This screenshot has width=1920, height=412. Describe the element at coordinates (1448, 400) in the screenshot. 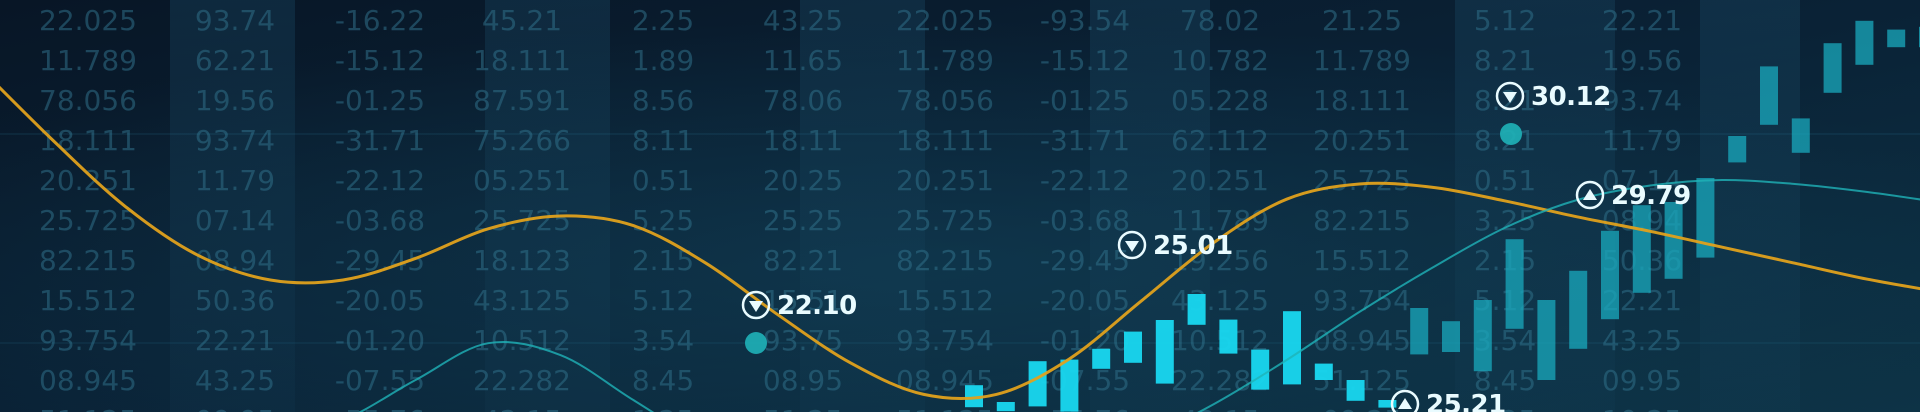

I see `price-annotation: 25.21` at that location.